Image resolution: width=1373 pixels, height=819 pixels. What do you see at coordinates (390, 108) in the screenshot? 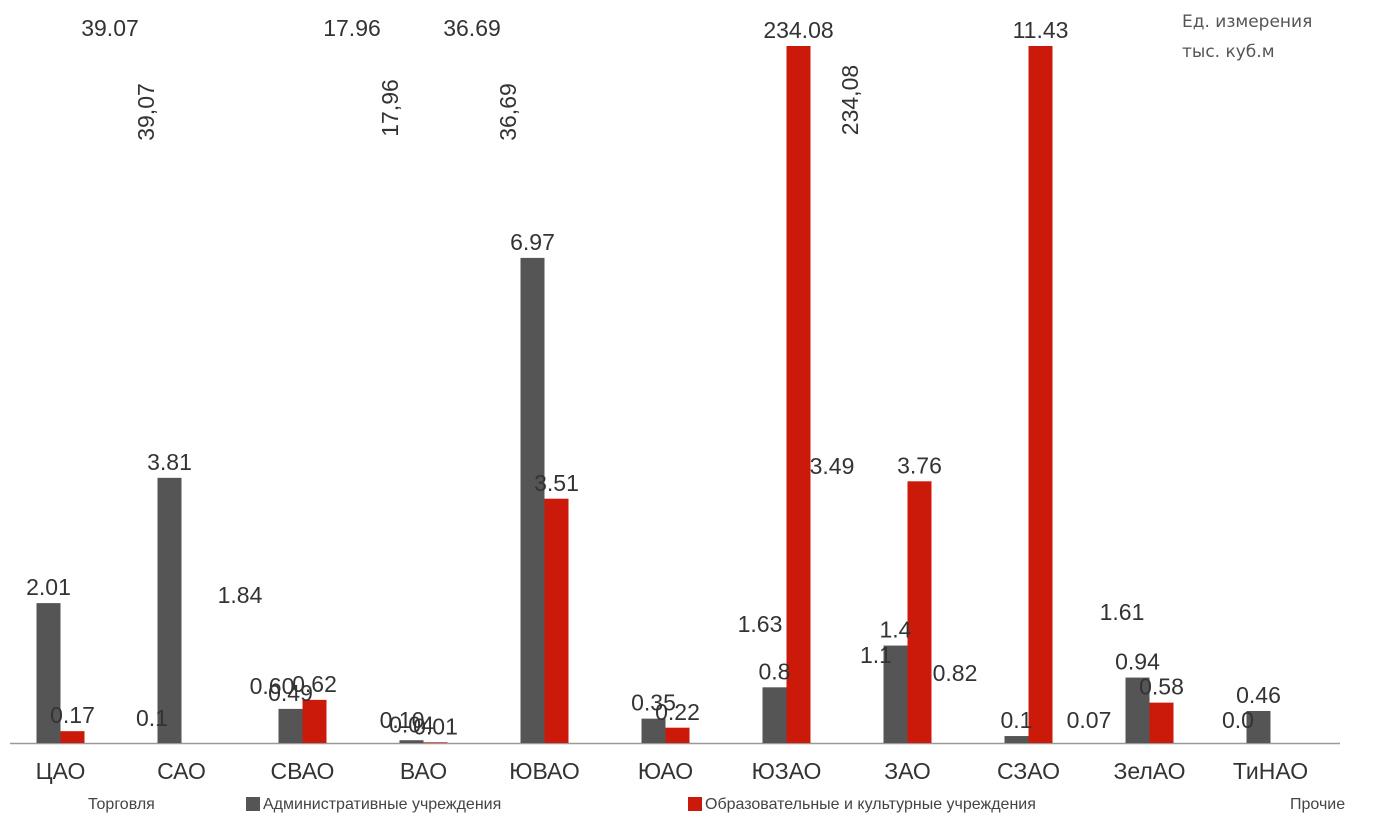
I see `annotation: 17,96` at bounding box center [390, 108].